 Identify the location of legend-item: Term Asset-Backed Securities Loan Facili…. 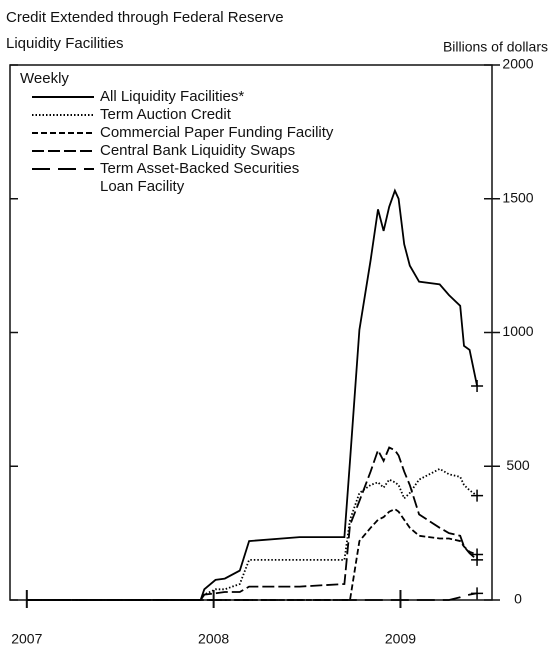
(176, 178).